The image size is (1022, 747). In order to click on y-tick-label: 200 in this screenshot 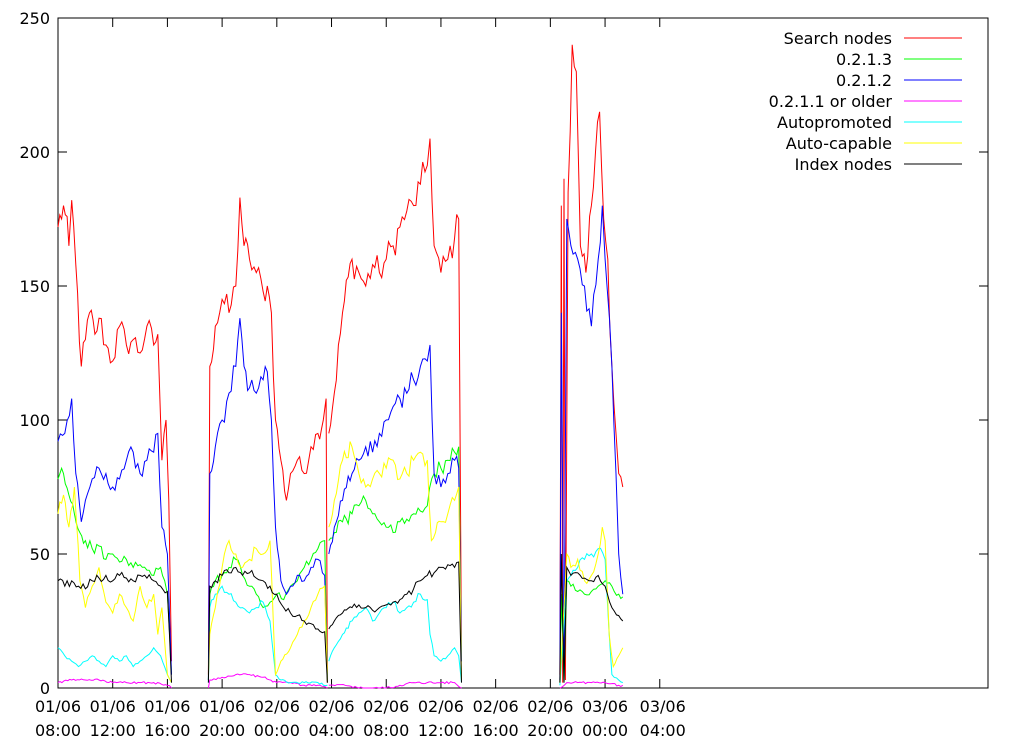, I will do `click(34, 152)`.